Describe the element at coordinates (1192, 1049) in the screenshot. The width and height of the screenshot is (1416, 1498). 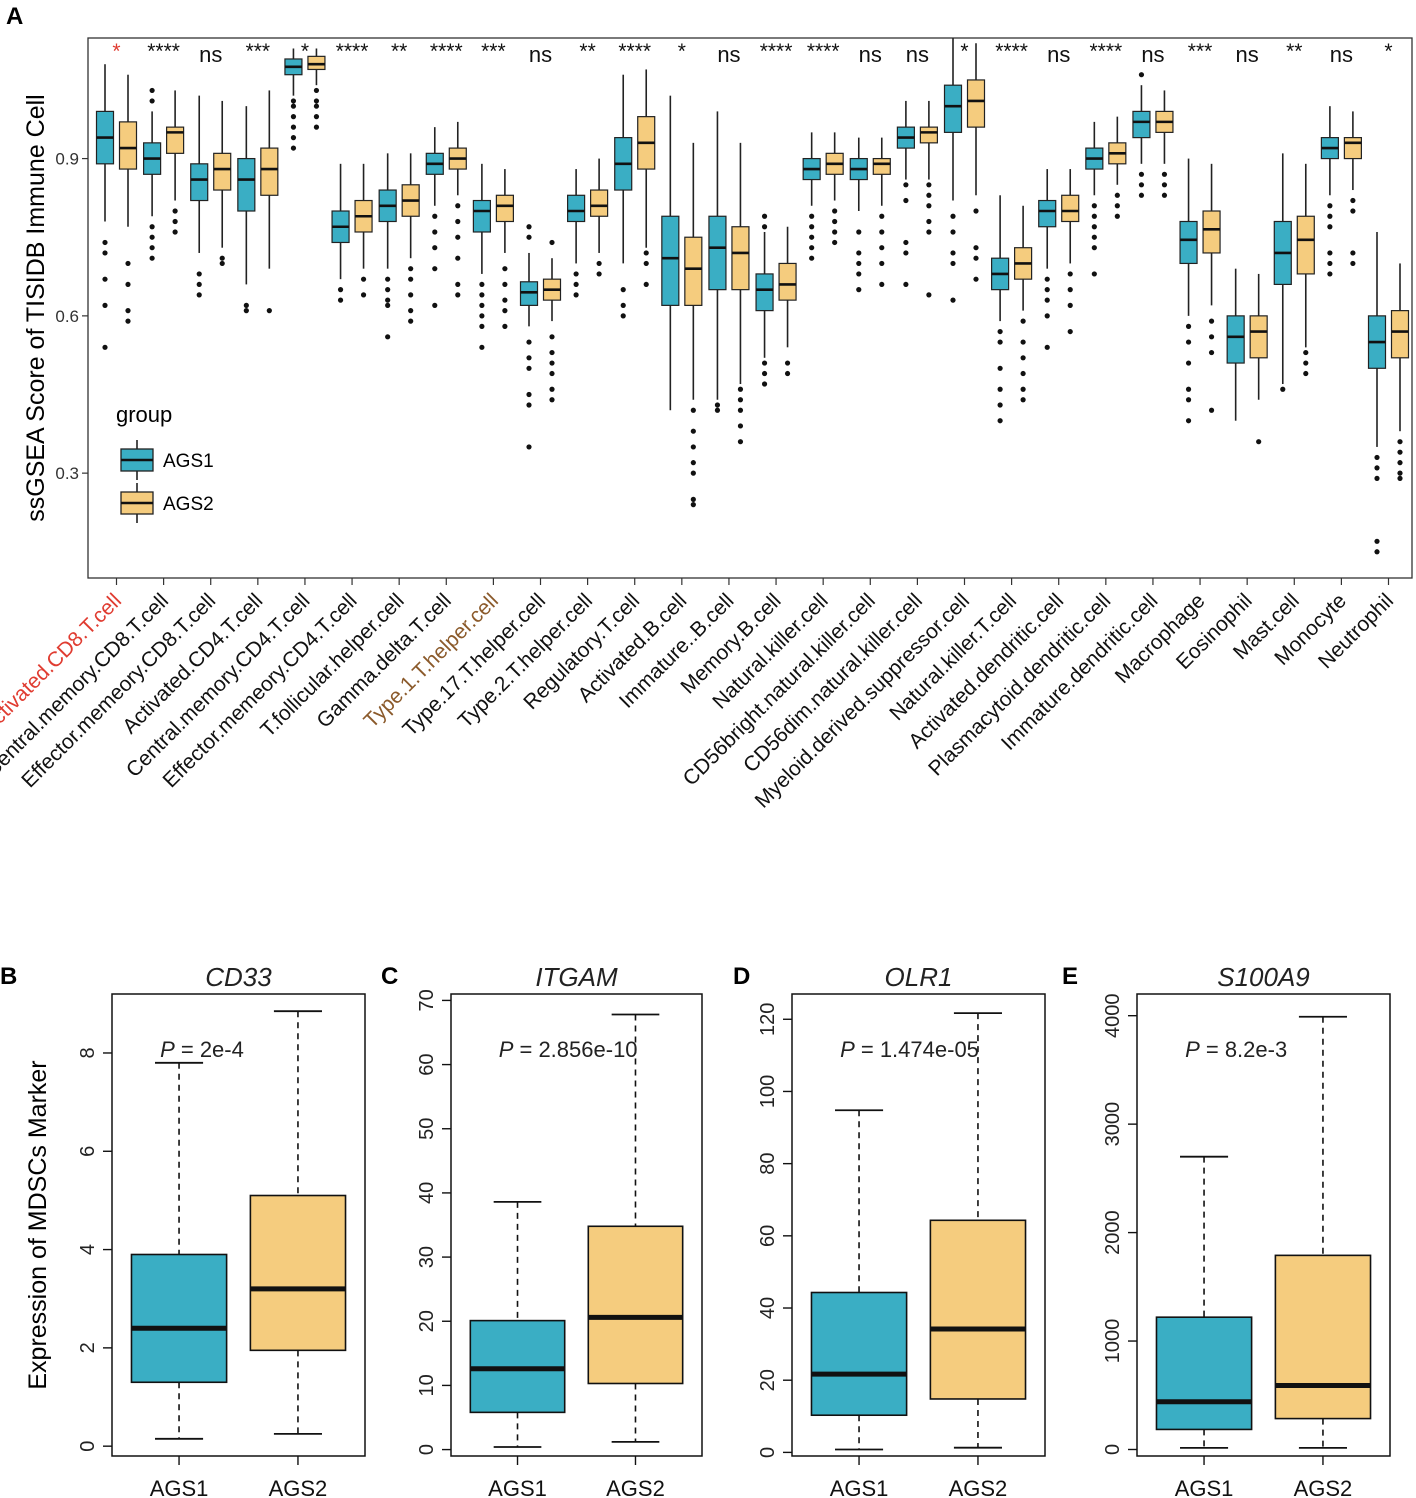
I see `p-value-symbol: P` at that location.